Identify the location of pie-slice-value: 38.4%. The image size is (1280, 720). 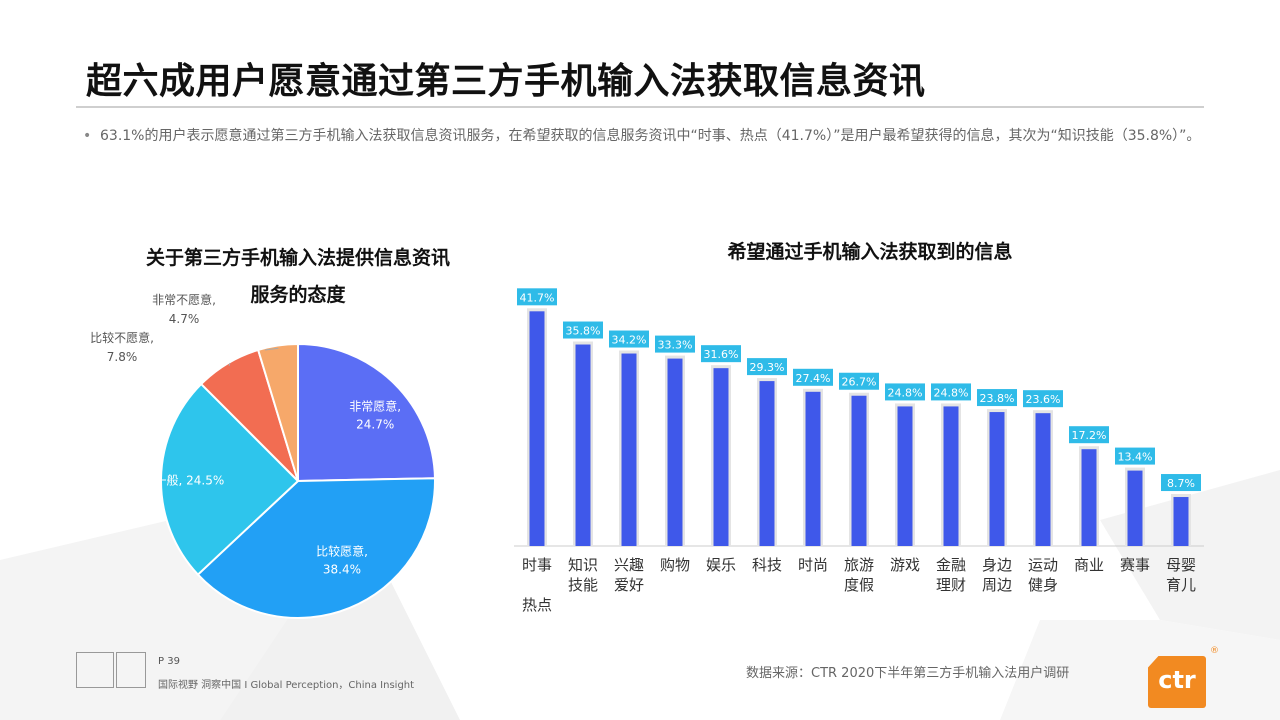
(342, 570).